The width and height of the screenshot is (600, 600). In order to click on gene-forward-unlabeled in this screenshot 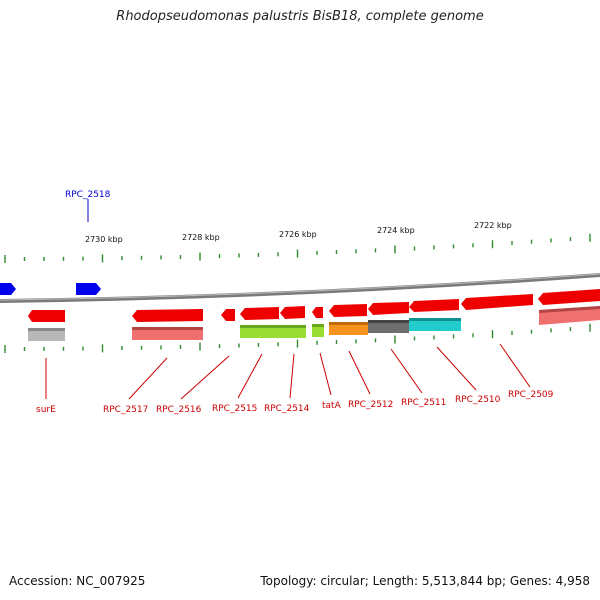, I will do `click(8, 289)`.